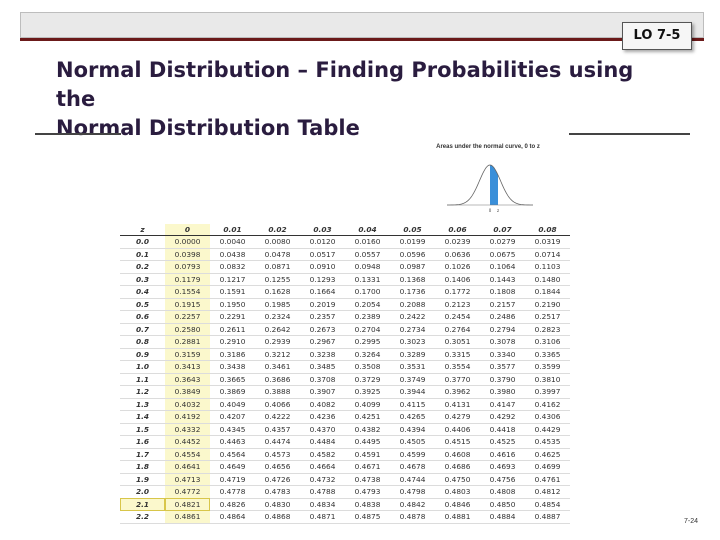 Image resolution: width=720 pixels, height=540 pixels. I want to click on probability-cell: 0.2454, so click(457, 317).